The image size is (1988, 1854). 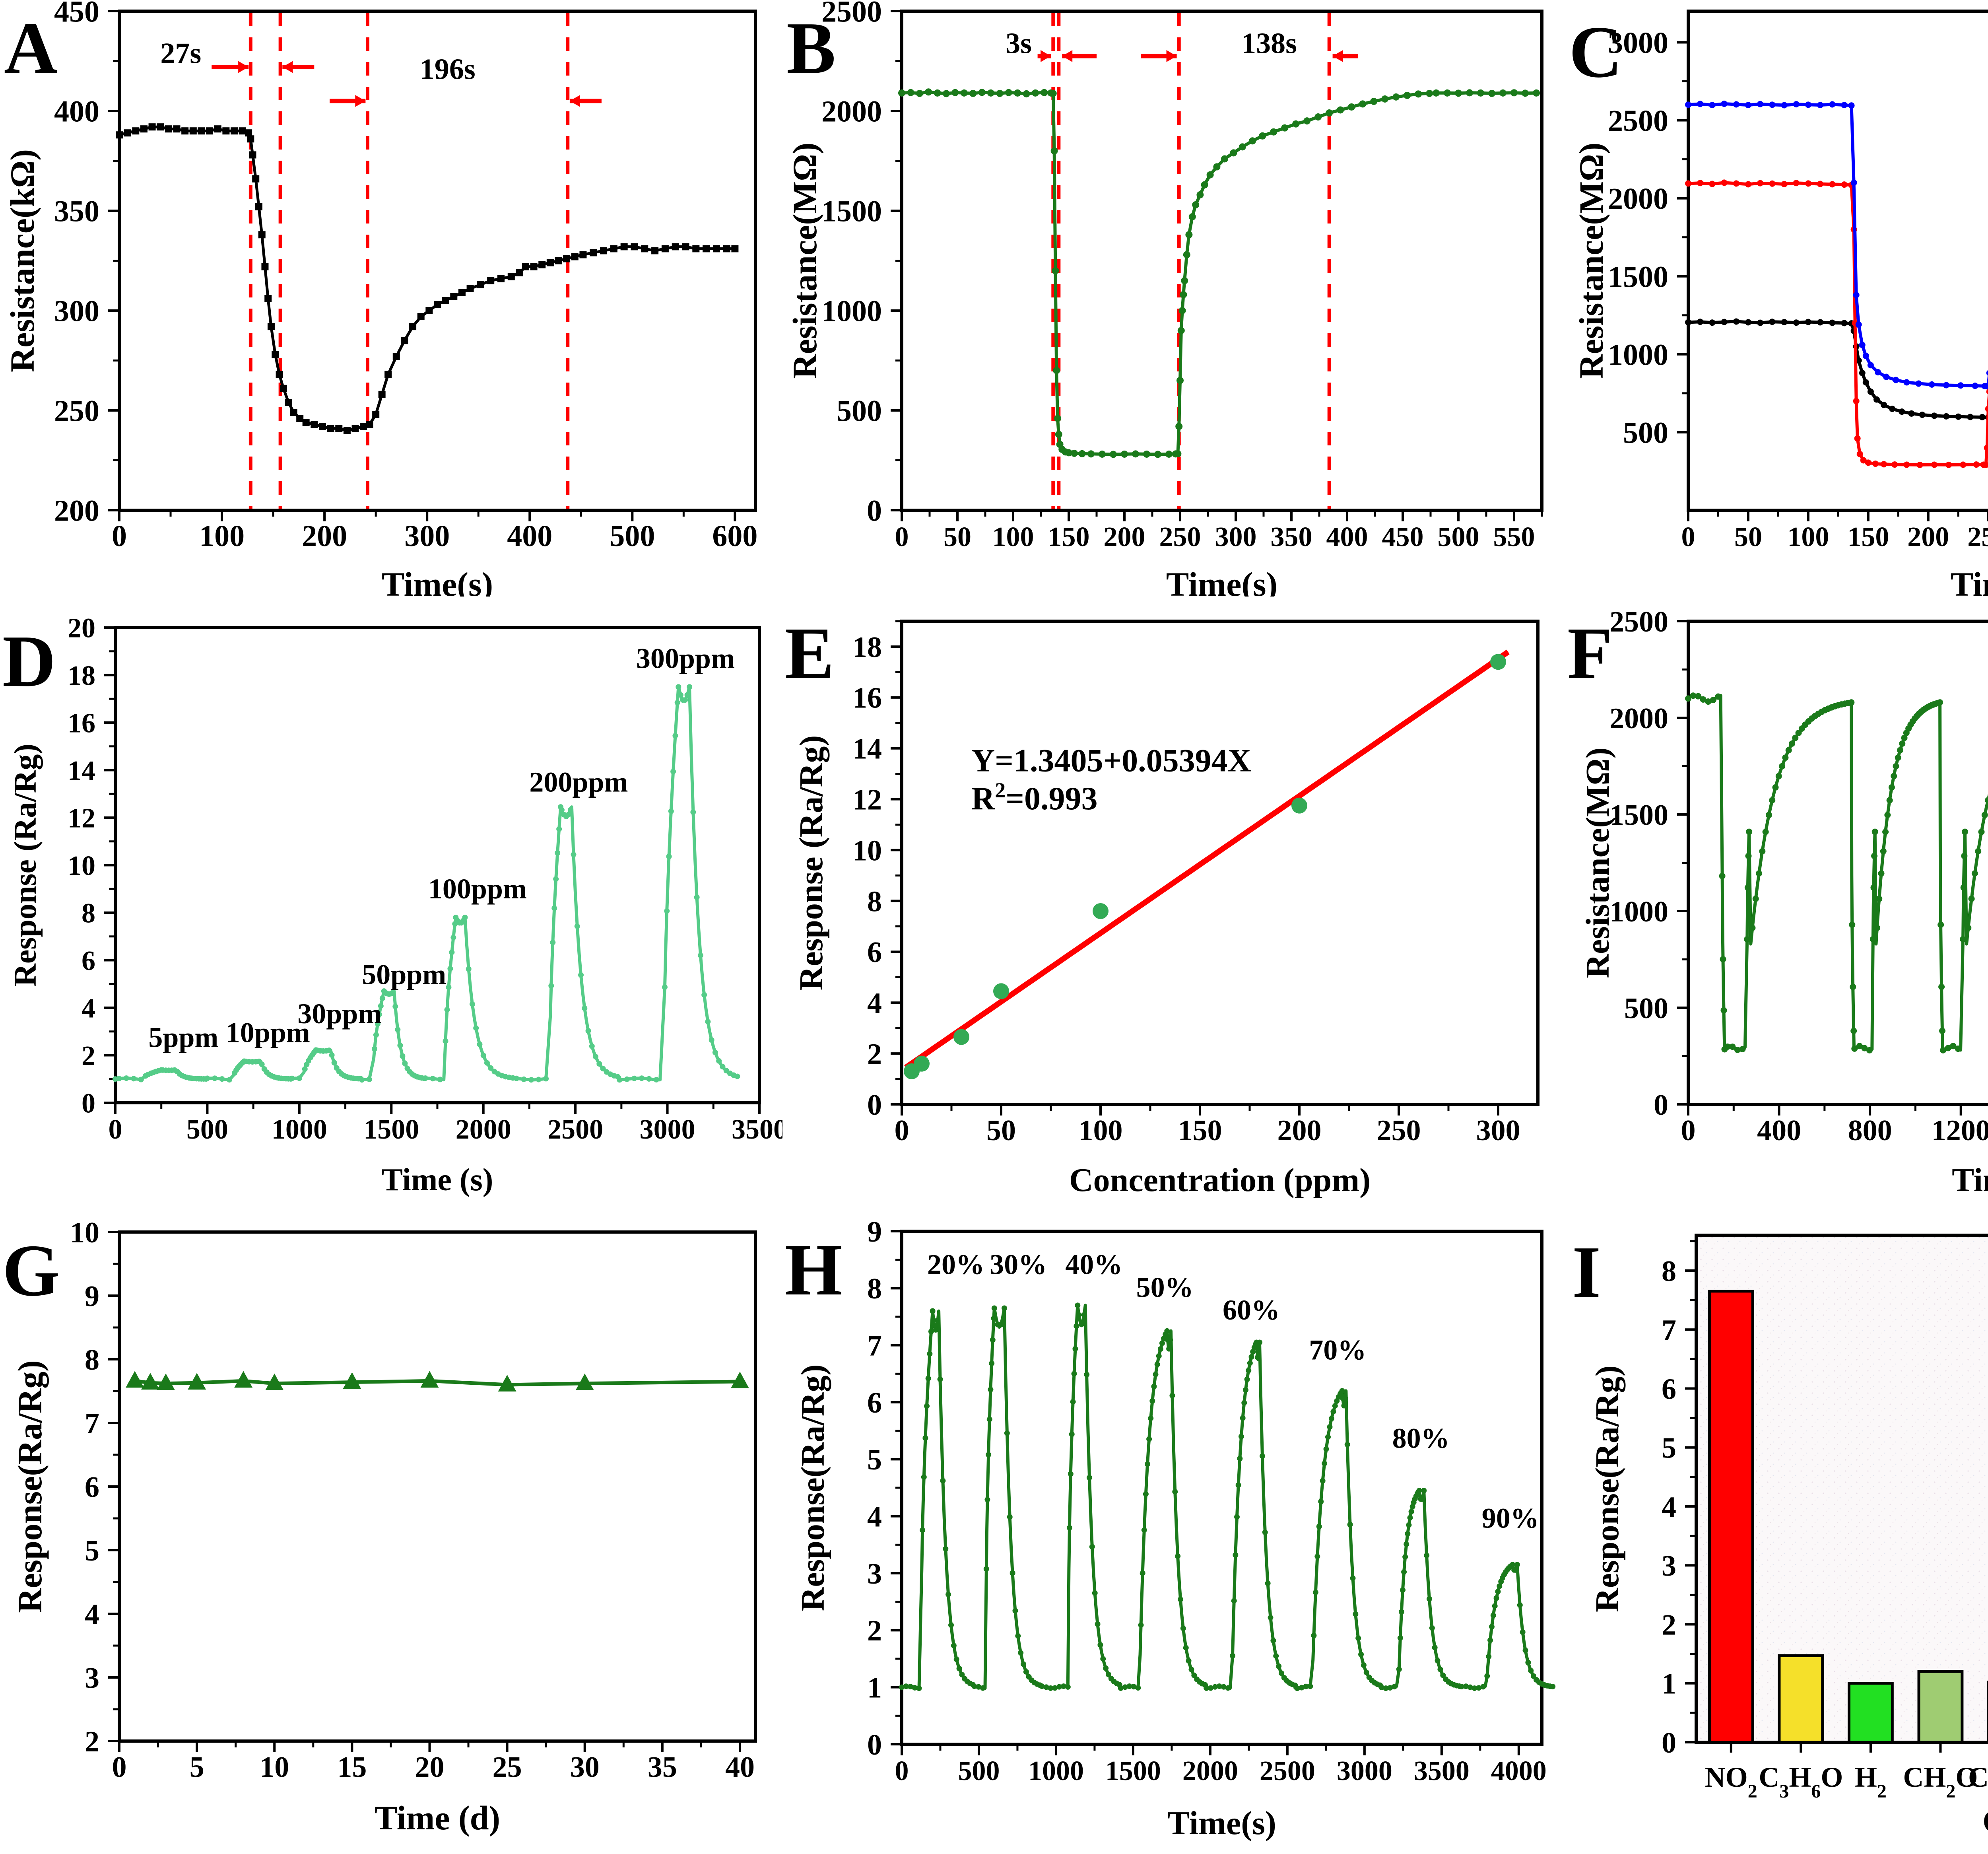 I want to click on annotations: 27s 196s, so click(x=381, y=261).